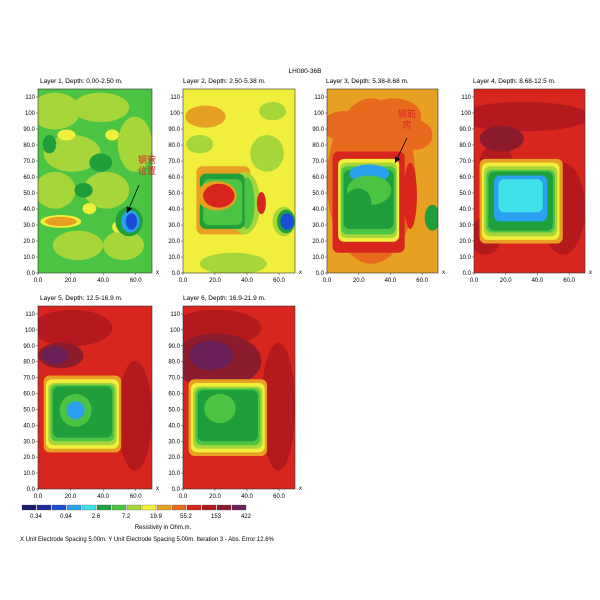 This screenshot has width=600, height=600. I want to click on layer-1-frame, so click(95, 181).